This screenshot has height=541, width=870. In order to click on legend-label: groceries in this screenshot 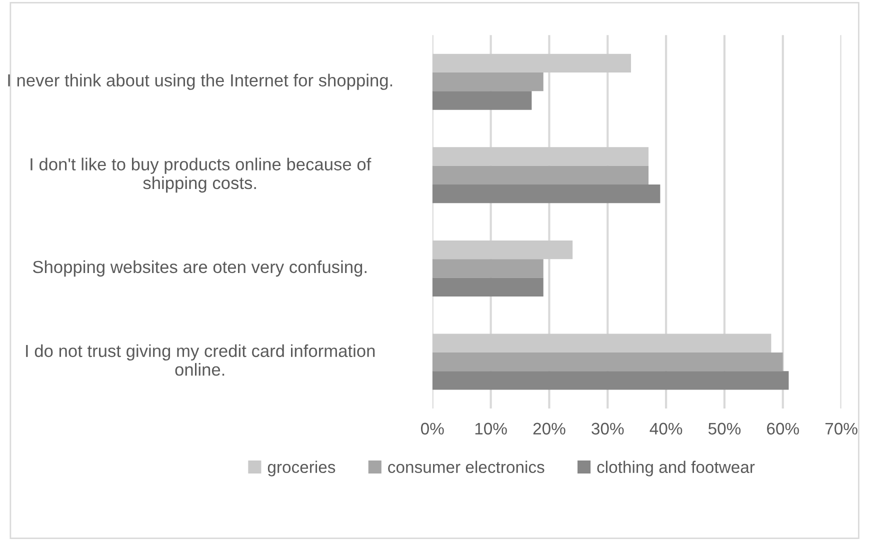, I will do `click(302, 468)`.